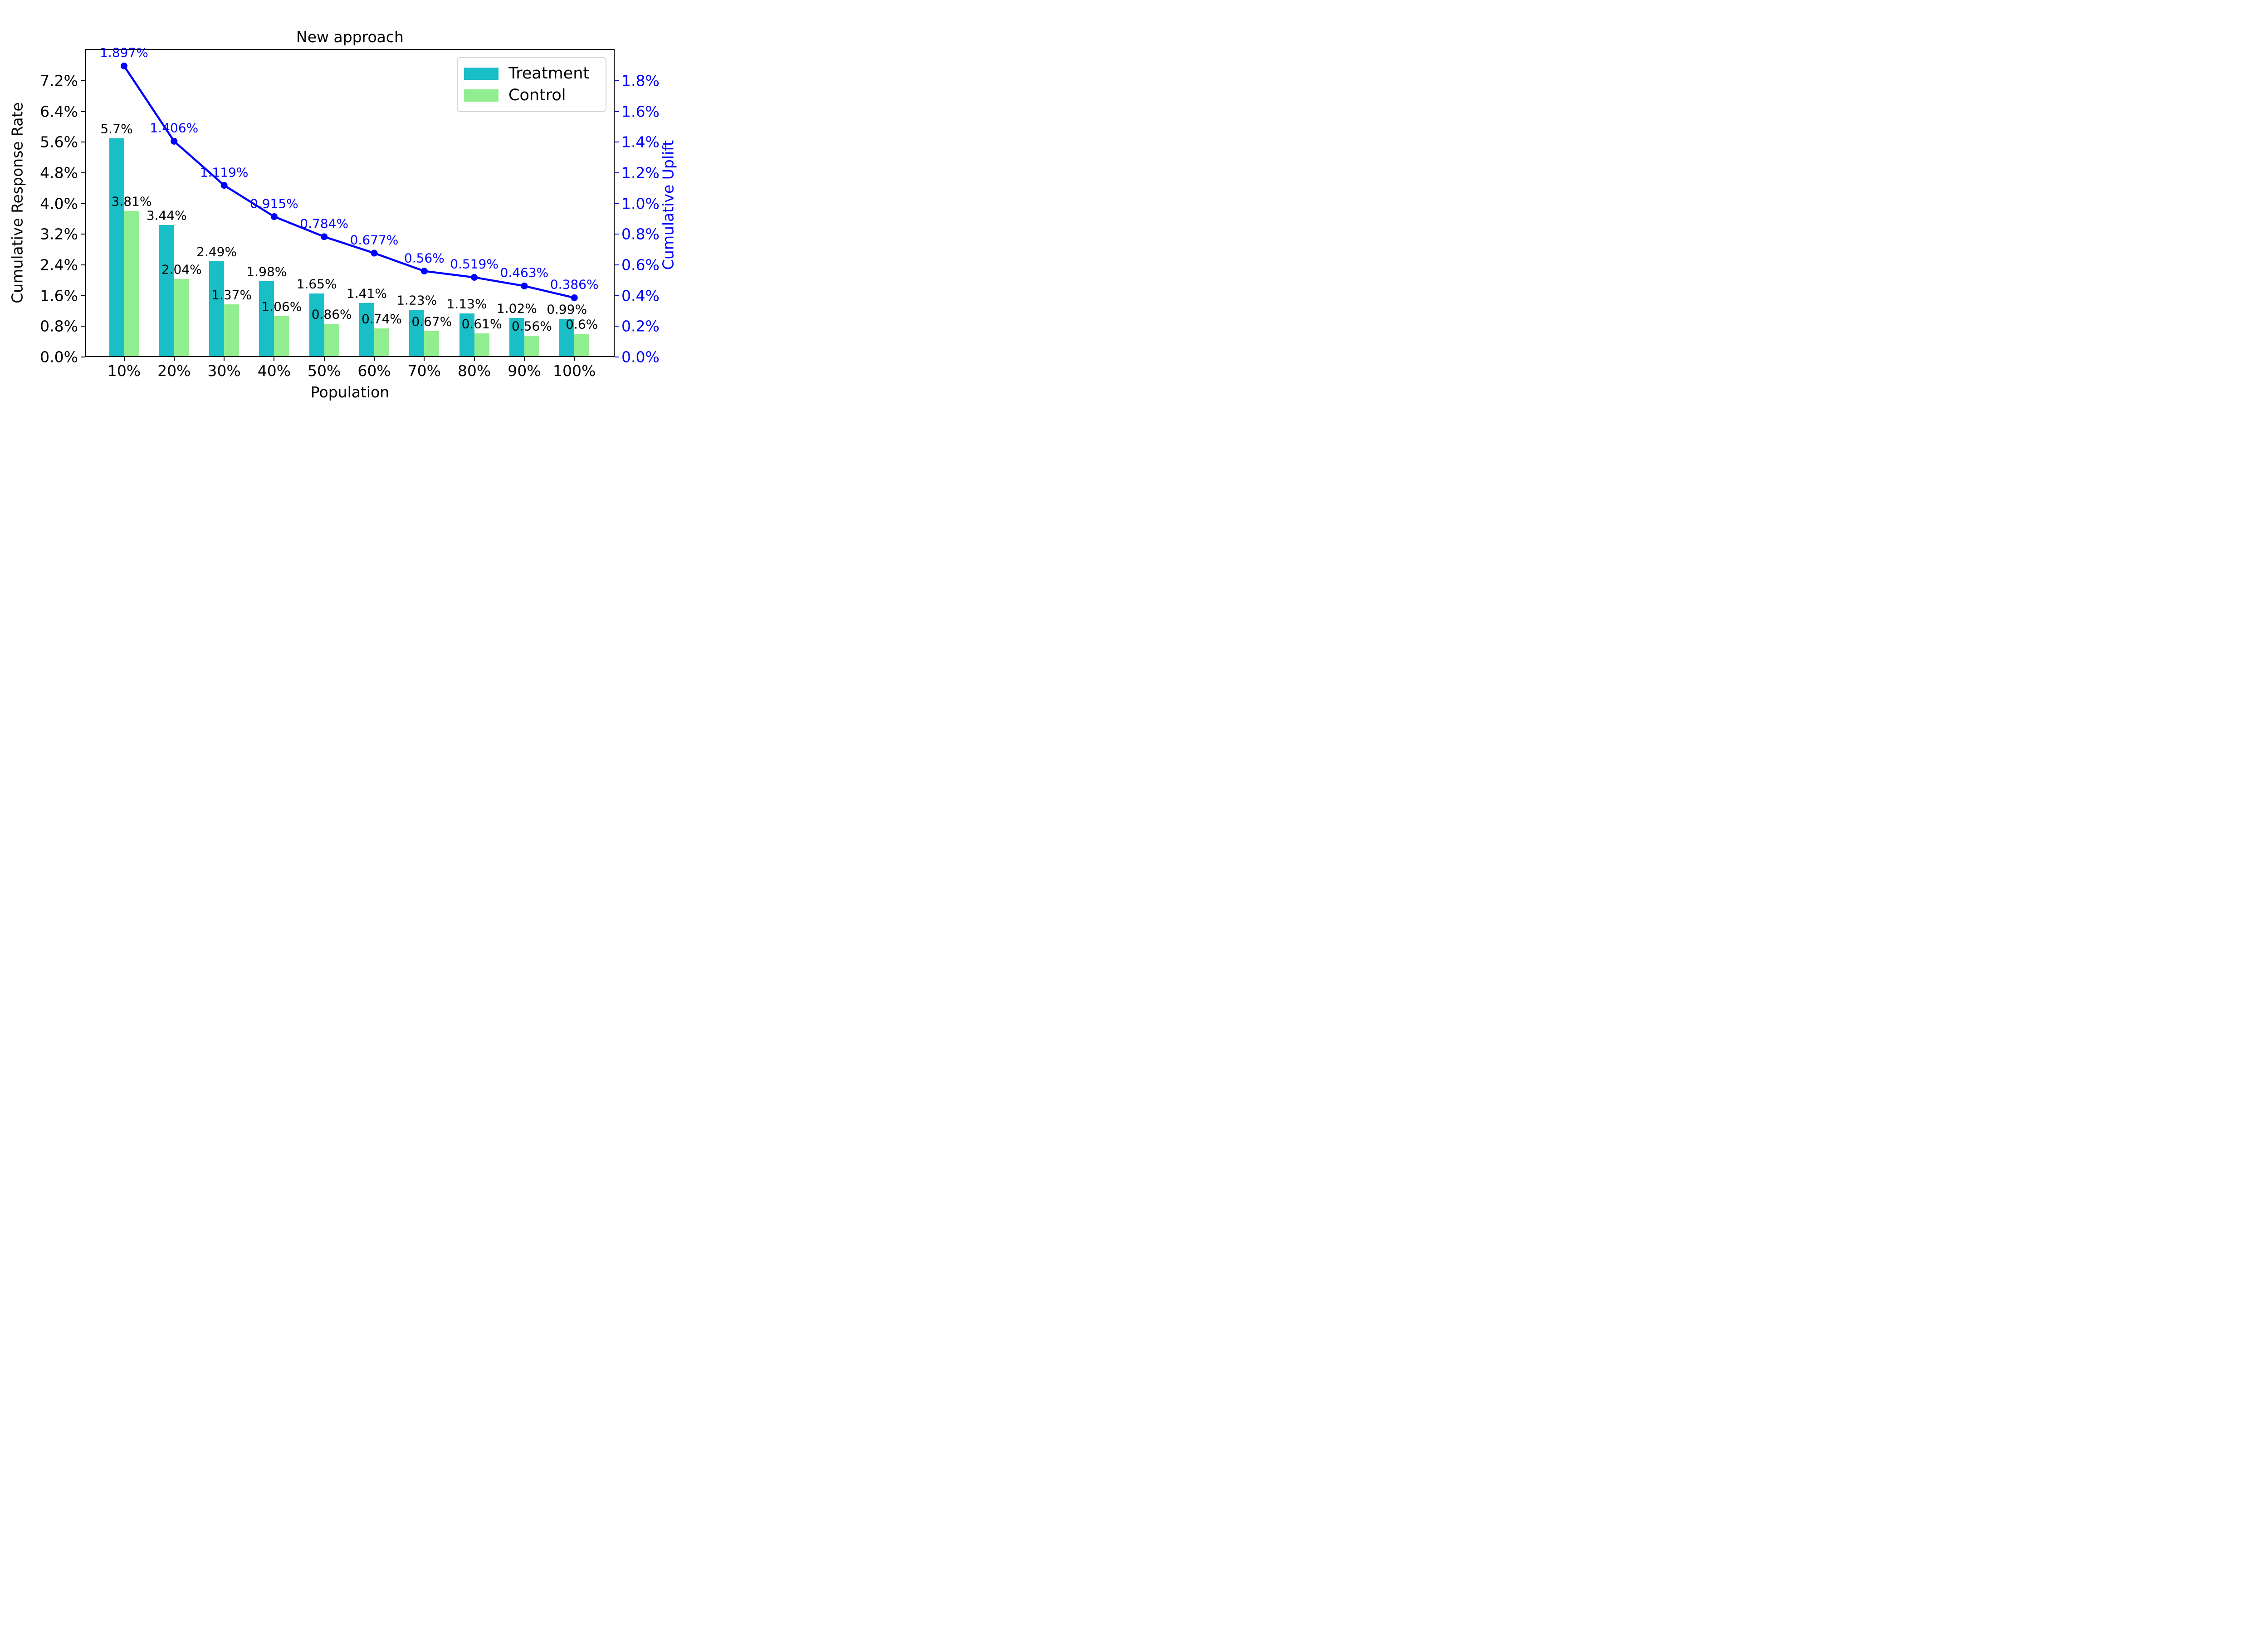 Image resolution: width=2268 pixels, height=1633 pixels. What do you see at coordinates (641, 204) in the screenshot?
I see `y-right-tick-label: 1.0%` at bounding box center [641, 204].